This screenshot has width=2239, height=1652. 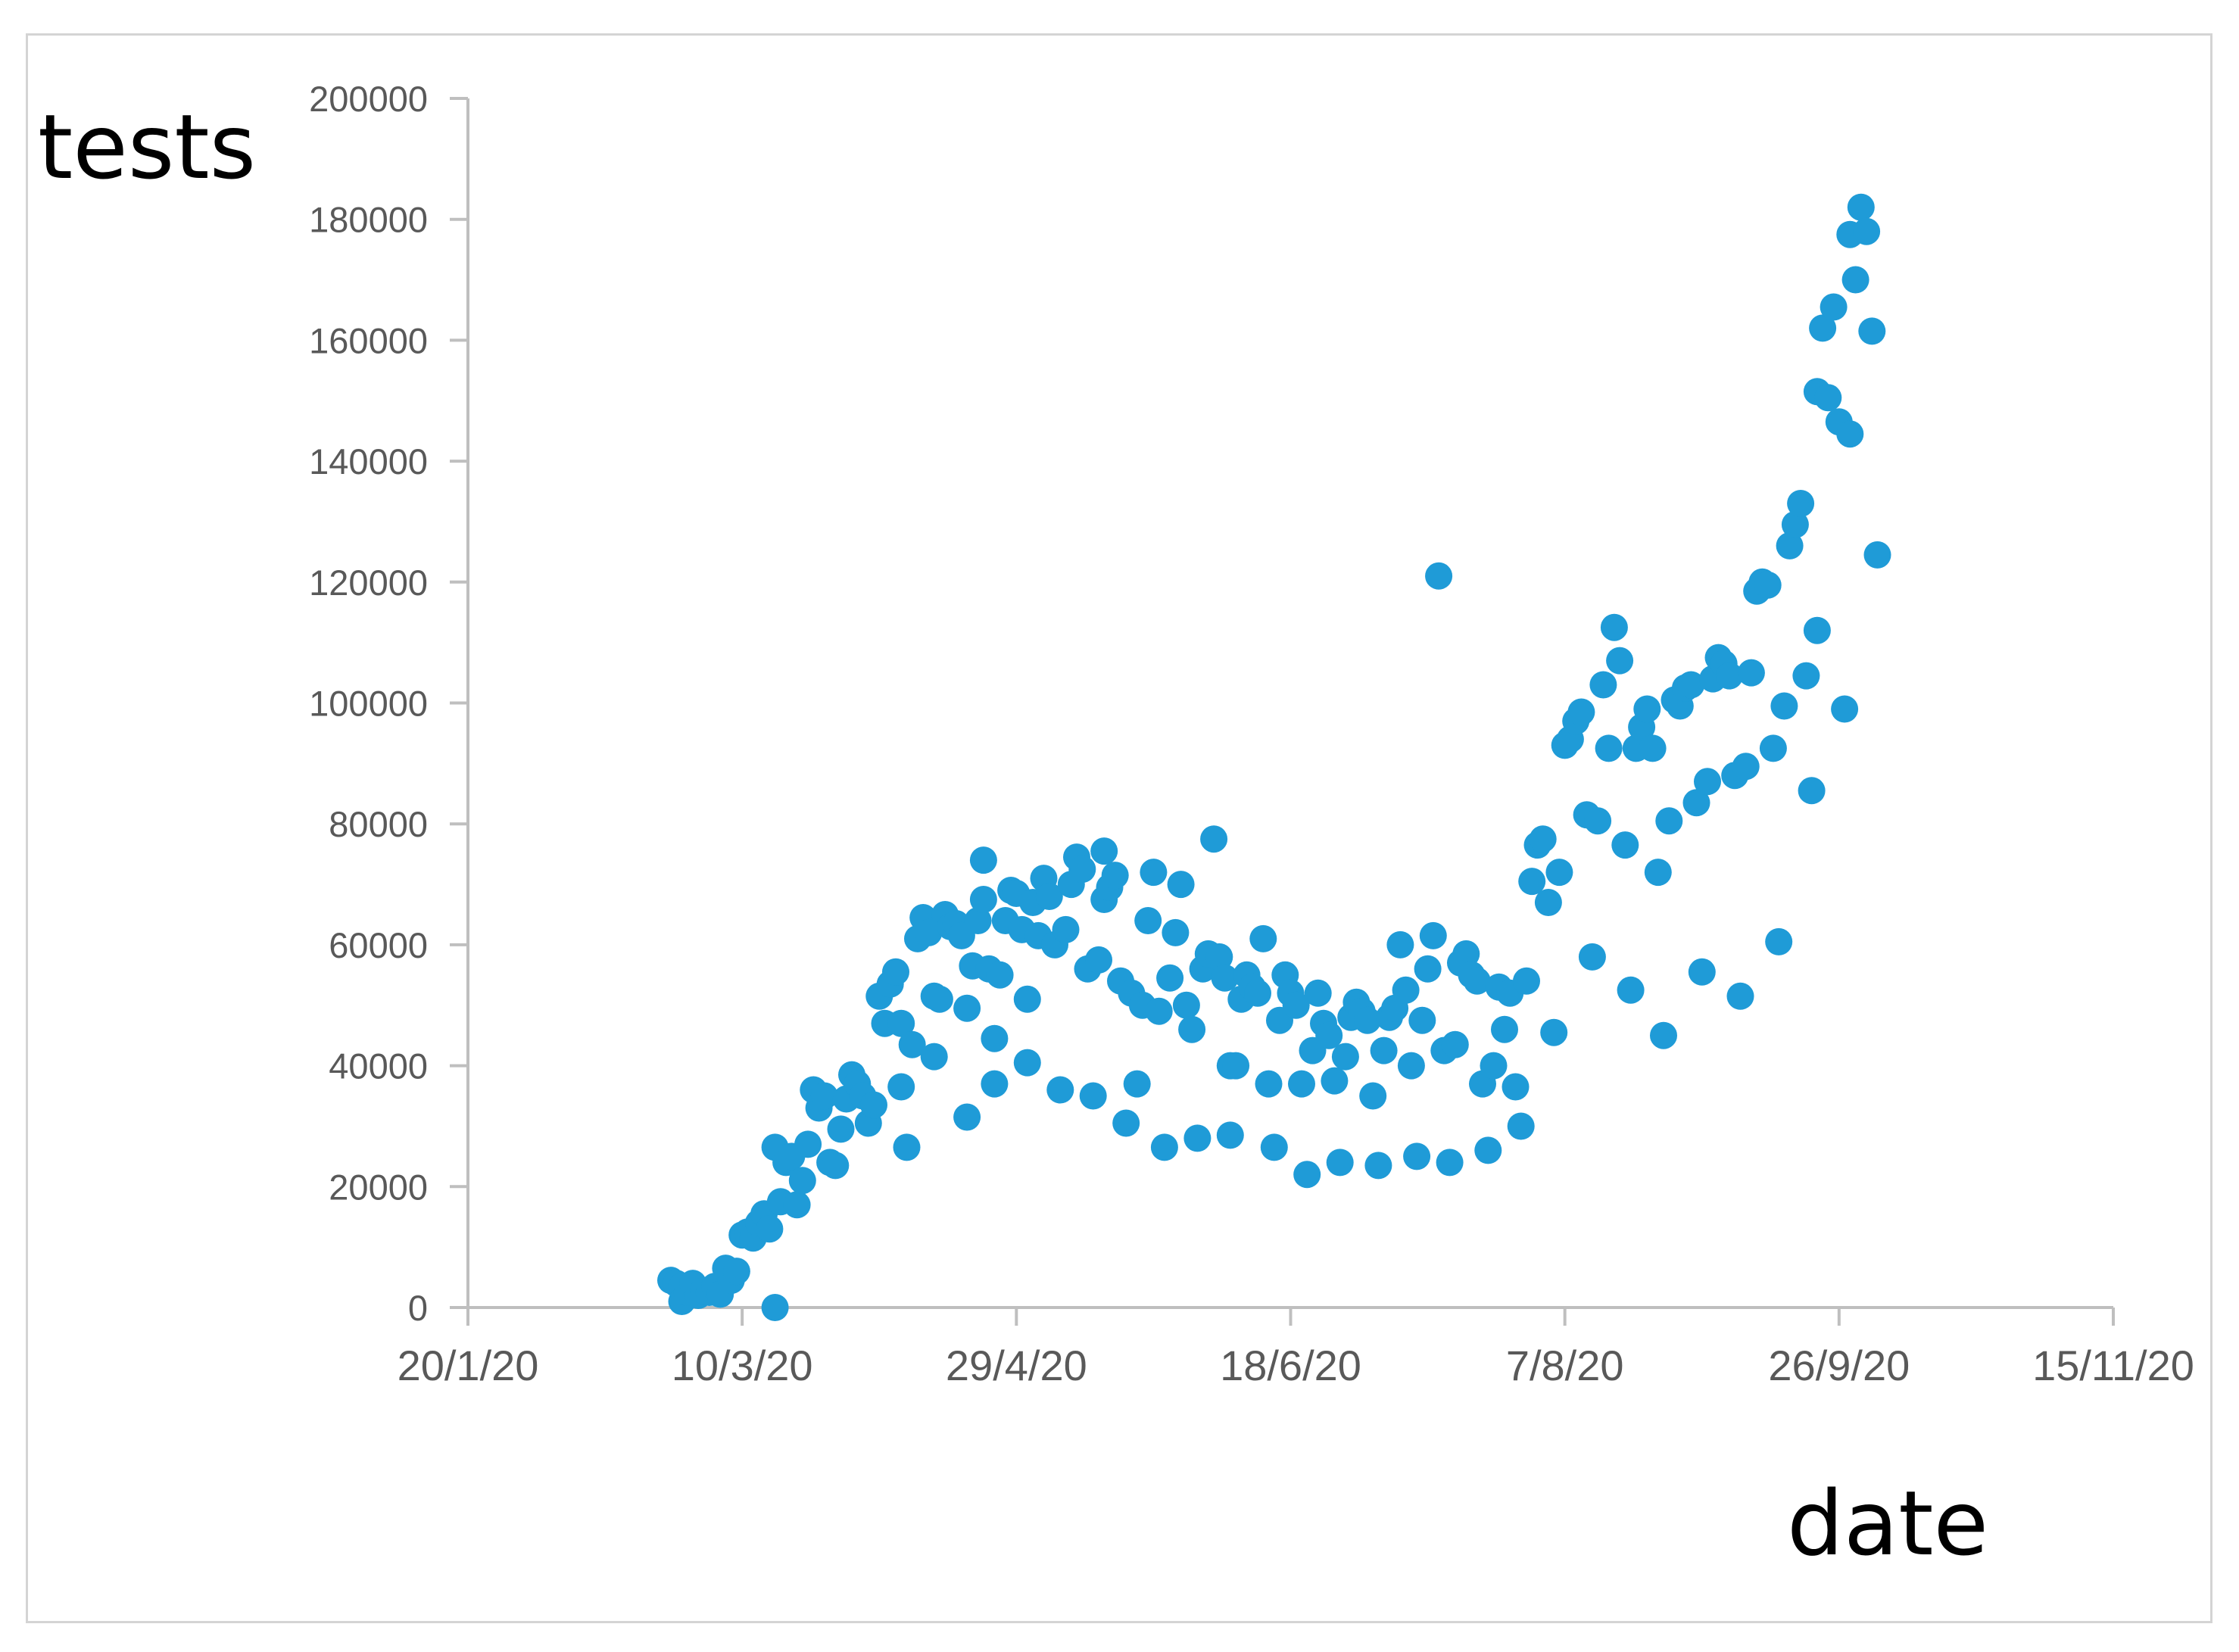 I want to click on x-tick-label: 18/6/20, so click(x=1290, y=1365).